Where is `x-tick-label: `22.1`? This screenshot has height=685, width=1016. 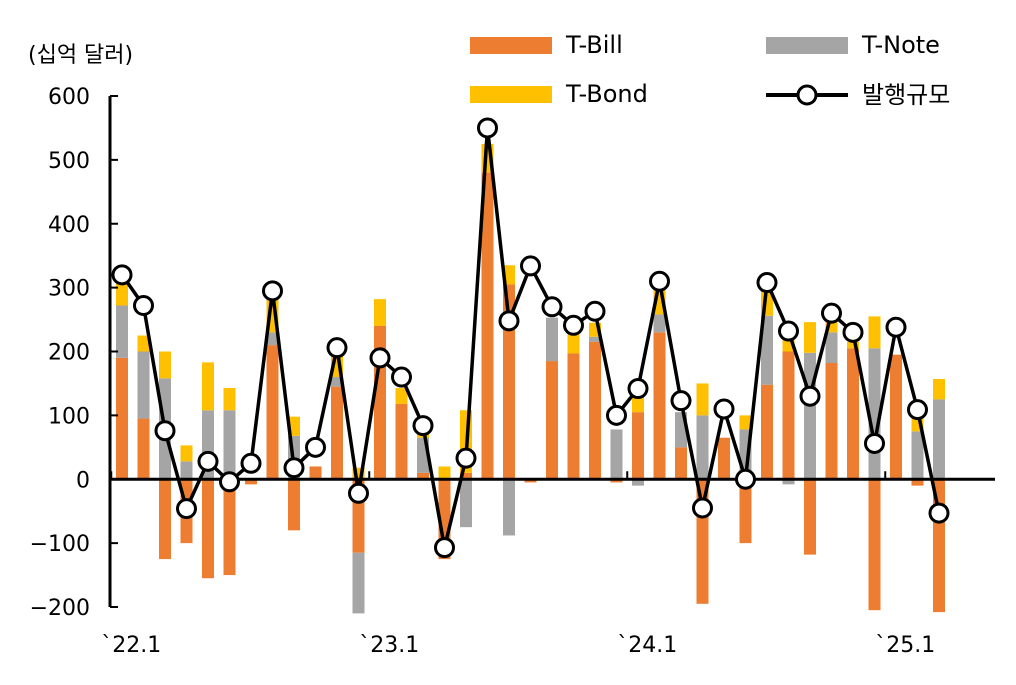 x-tick-label: `22.1 is located at coordinates (131, 645).